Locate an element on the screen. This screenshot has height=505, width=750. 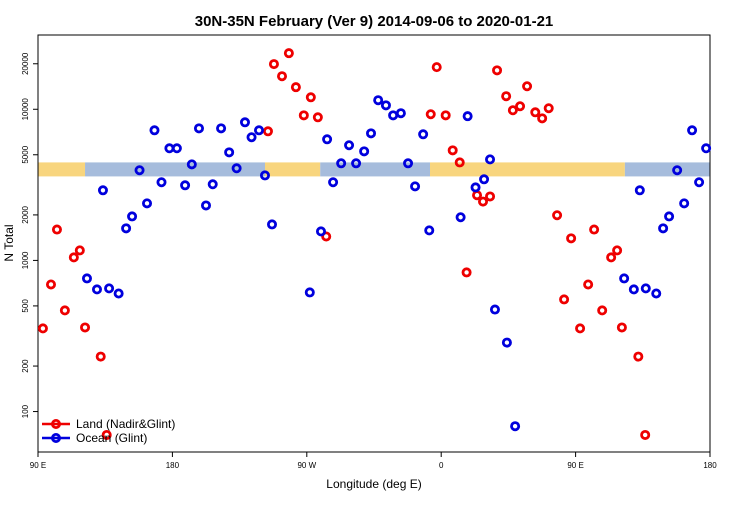
legend-label: Ocean (Glint) is located at coordinates (111, 438).